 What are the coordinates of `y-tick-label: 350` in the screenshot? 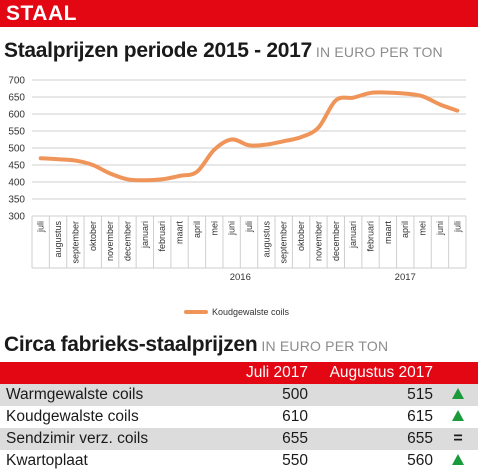 It's located at (16, 200).